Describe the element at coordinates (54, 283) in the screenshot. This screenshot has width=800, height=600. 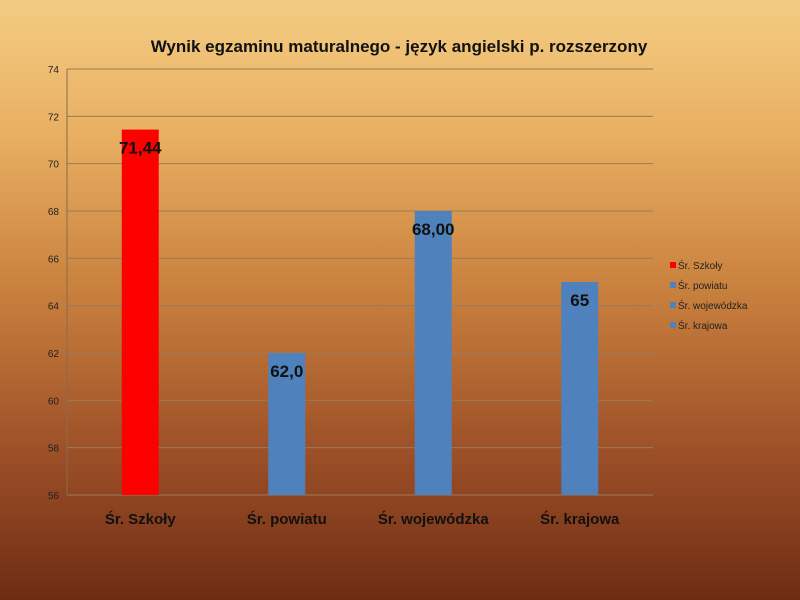
I see `y-axis-ticks: 56 58 60 62 64 66 68 70 72 74` at that location.